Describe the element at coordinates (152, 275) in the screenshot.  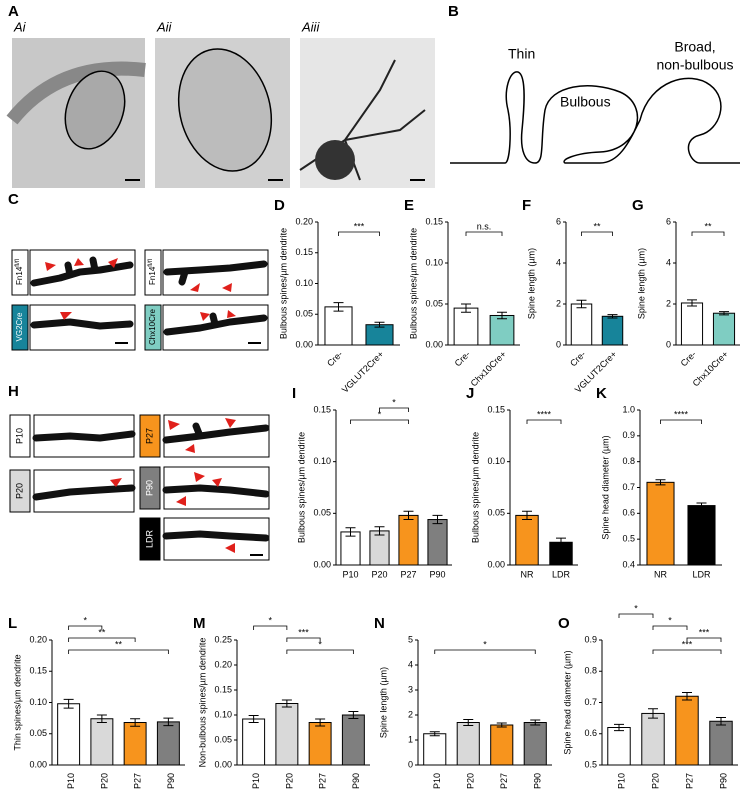
I see `label-base: Fn14` at that location.